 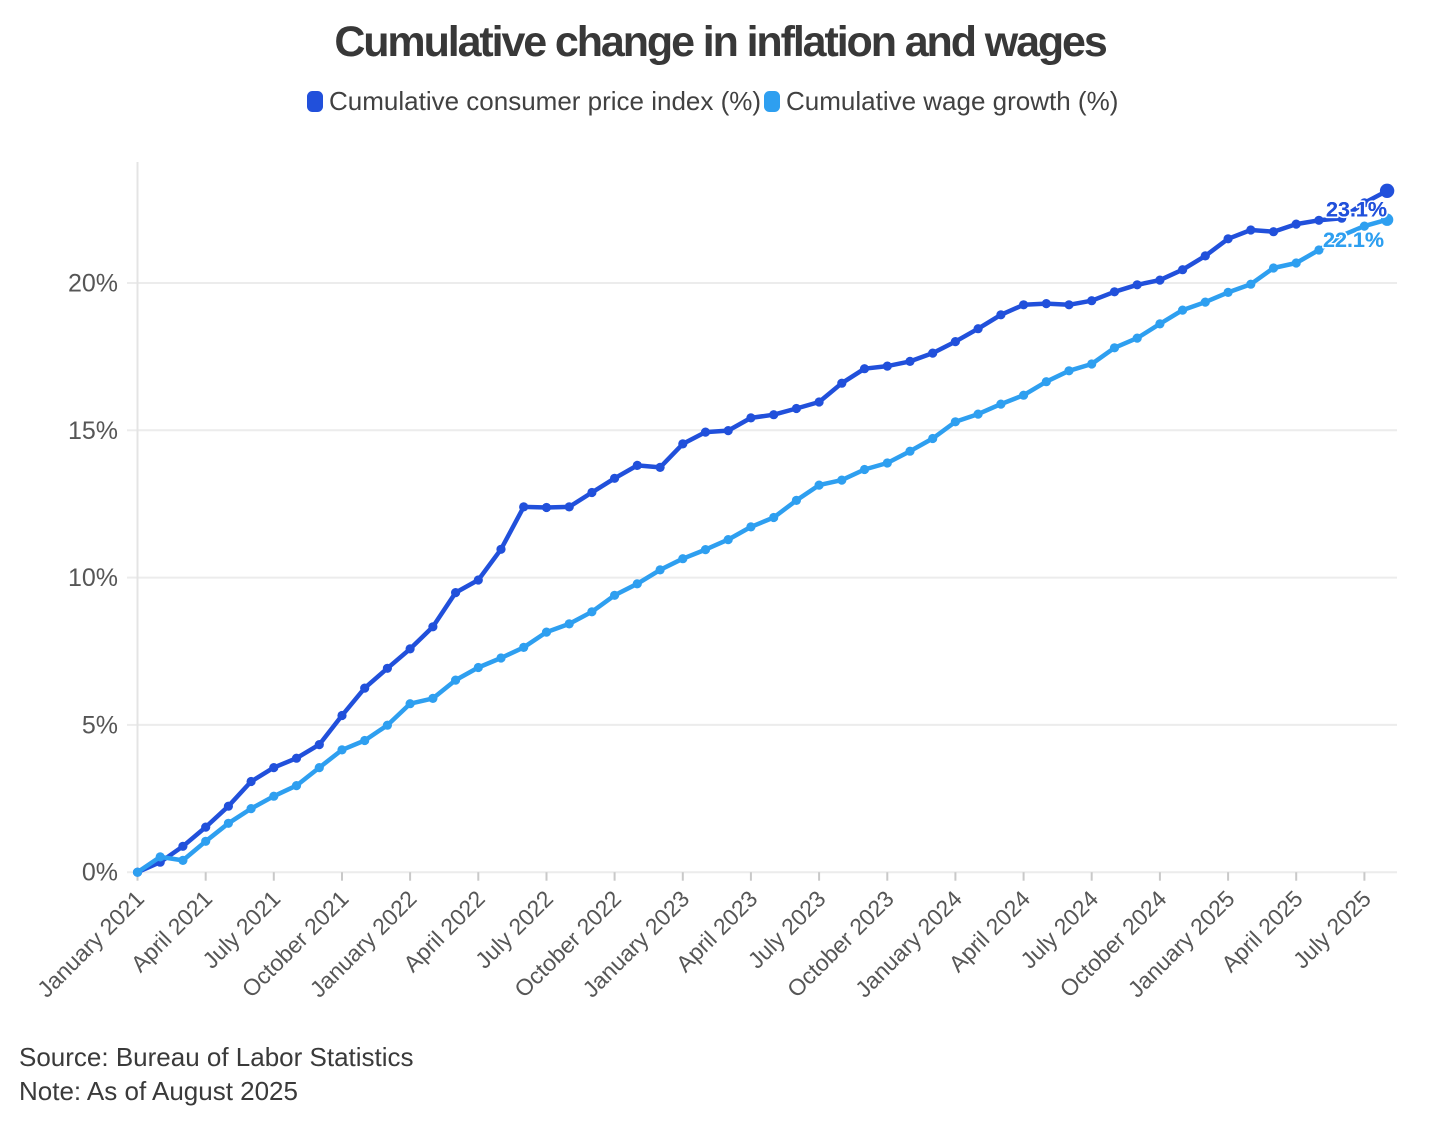 I want to click on svg-text: Note: As of August 2025, so click(x=158, y=1091).